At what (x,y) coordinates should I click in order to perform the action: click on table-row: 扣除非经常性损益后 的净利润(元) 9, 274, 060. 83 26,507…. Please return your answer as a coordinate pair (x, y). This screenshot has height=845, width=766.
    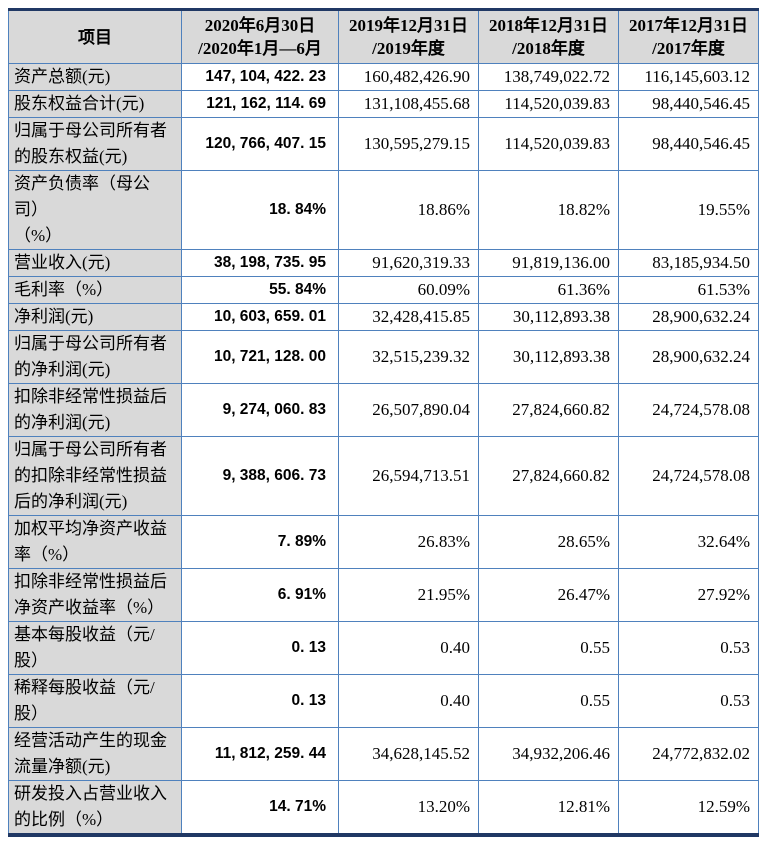
    Looking at the image, I should click on (383, 410).